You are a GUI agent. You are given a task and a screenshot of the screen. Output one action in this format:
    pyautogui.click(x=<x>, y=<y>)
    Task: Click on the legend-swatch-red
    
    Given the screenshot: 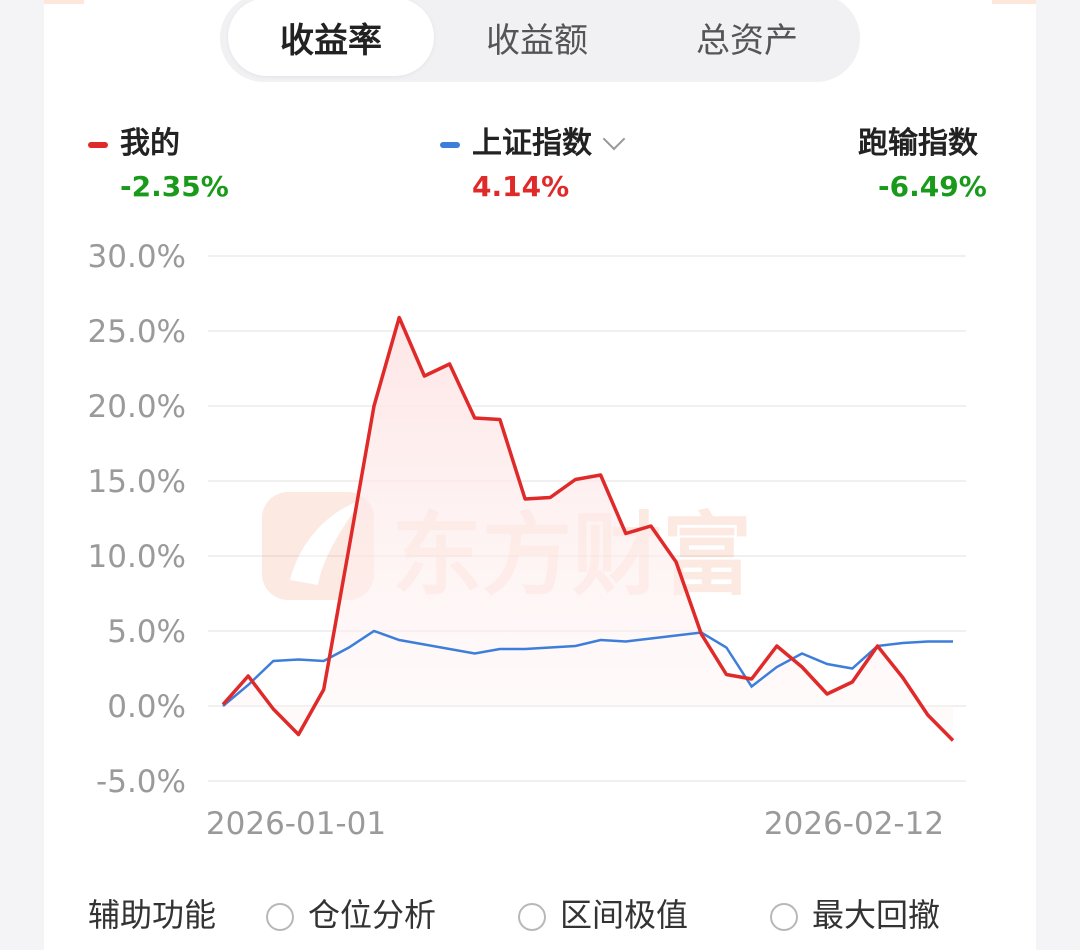 What is the action you would take?
    pyautogui.click(x=98, y=144)
    